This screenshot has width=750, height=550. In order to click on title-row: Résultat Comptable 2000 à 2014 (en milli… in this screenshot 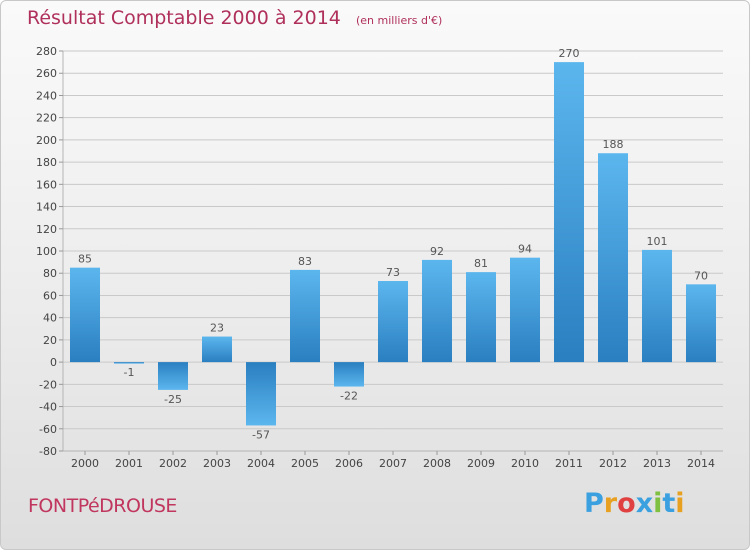, I will do `click(234, 18)`.